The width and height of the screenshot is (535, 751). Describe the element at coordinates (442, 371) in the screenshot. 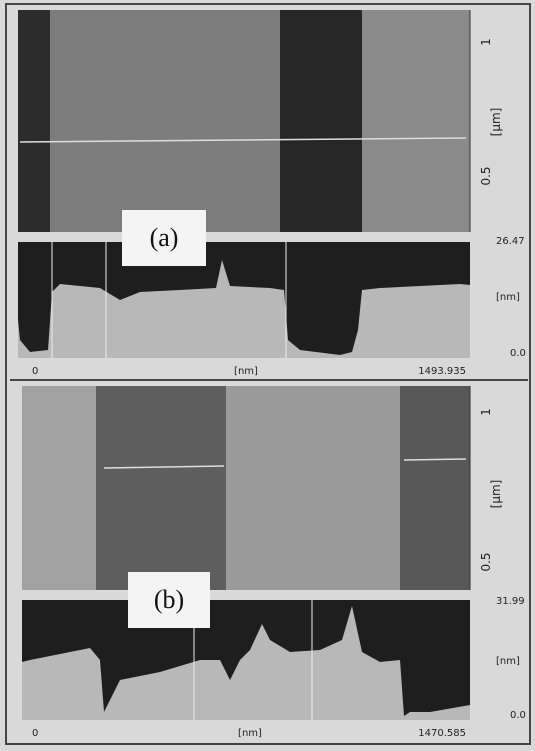

I see `x-max: 1493.935` at that location.